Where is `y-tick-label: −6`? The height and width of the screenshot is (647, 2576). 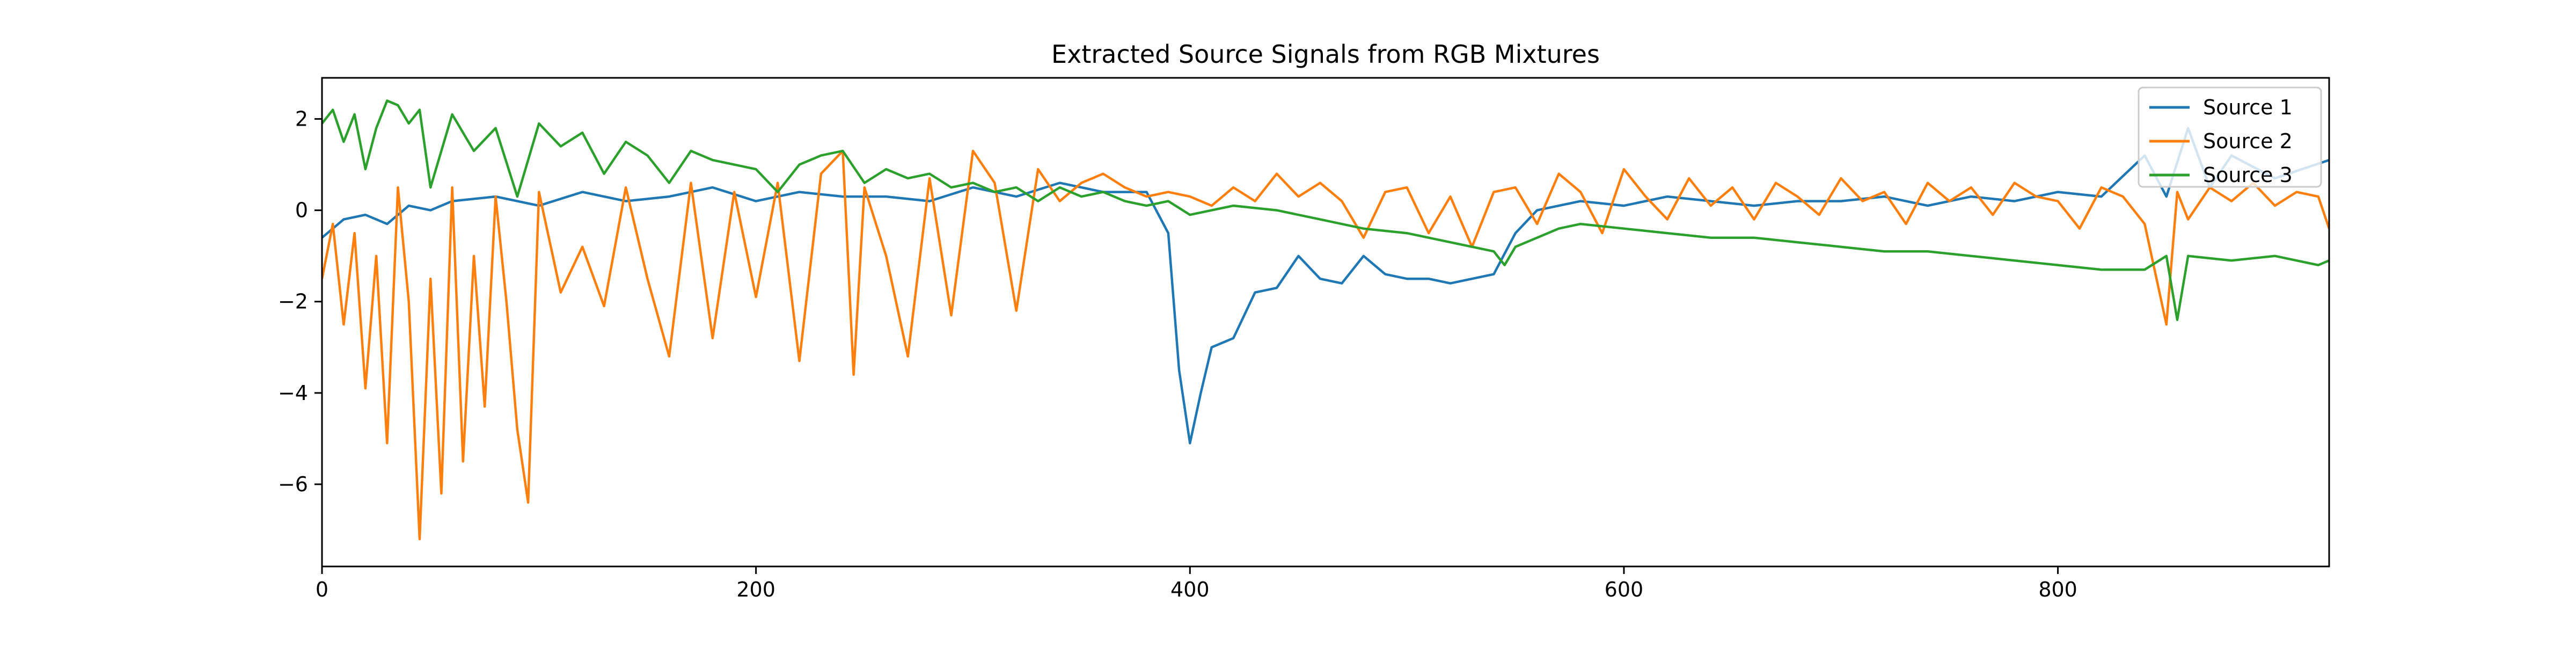 y-tick-label: −6 is located at coordinates (293, 484).